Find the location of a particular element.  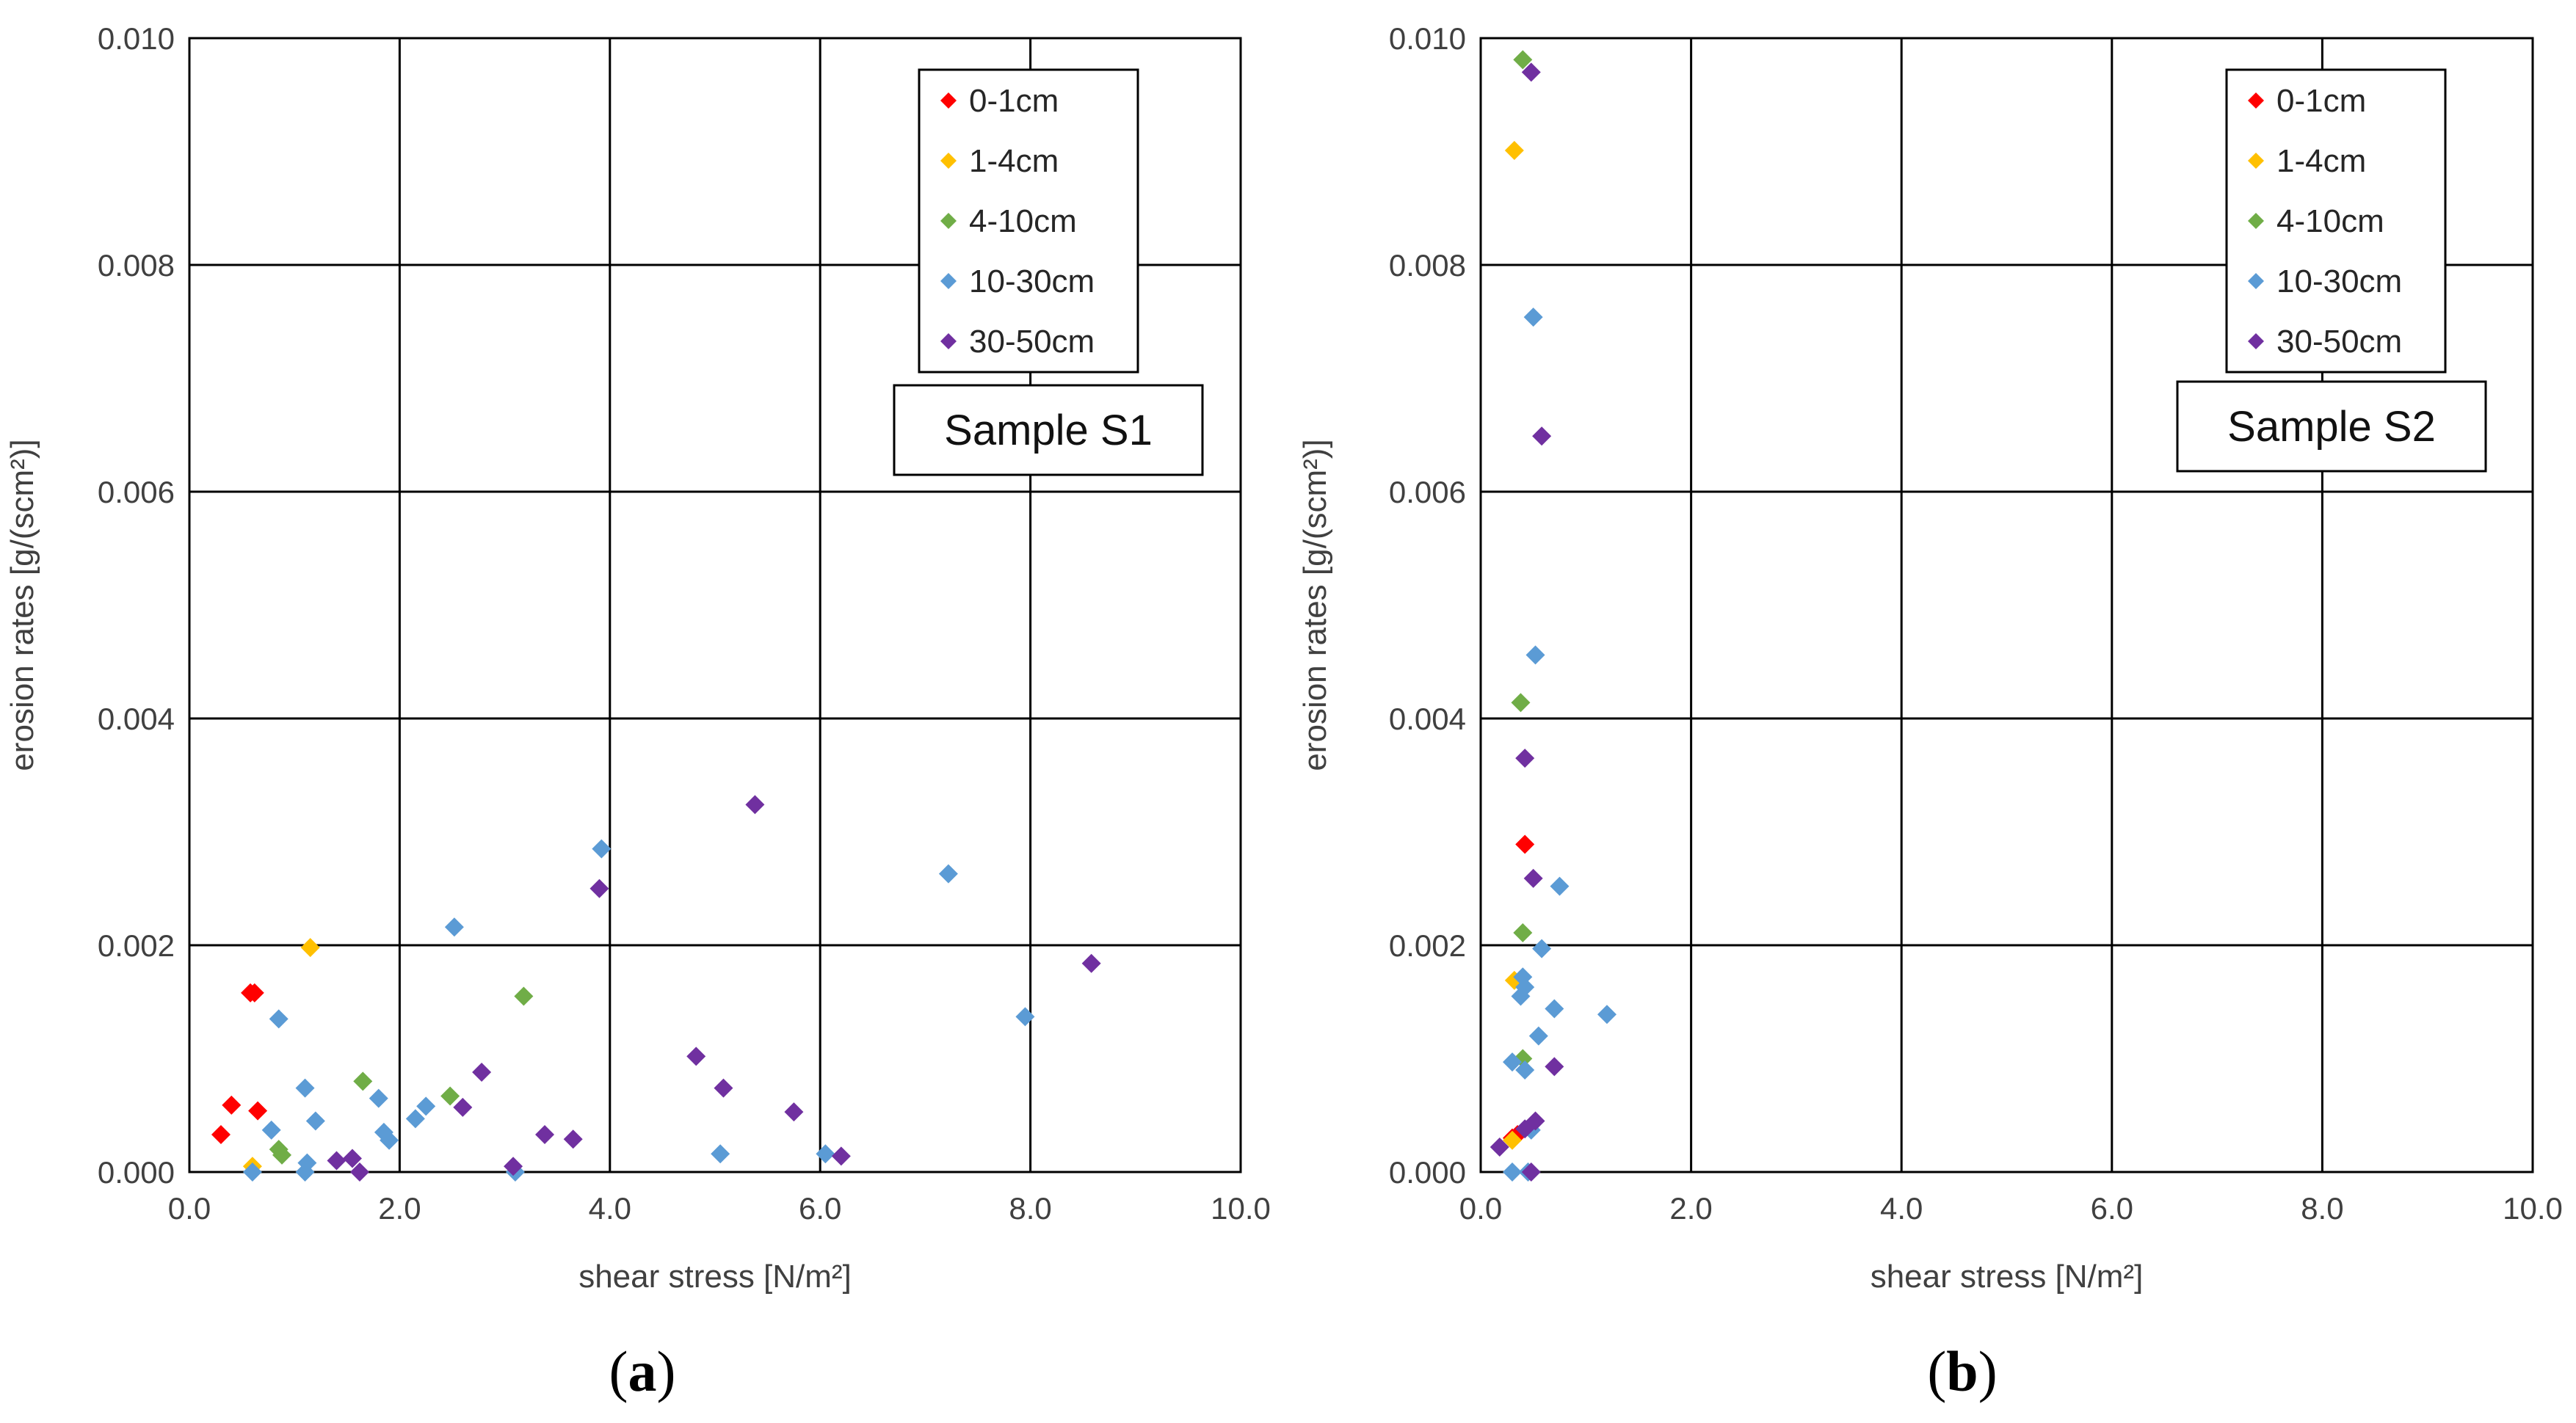

sample-annotation: Sample S2 is located at coordinates (2331, 427).